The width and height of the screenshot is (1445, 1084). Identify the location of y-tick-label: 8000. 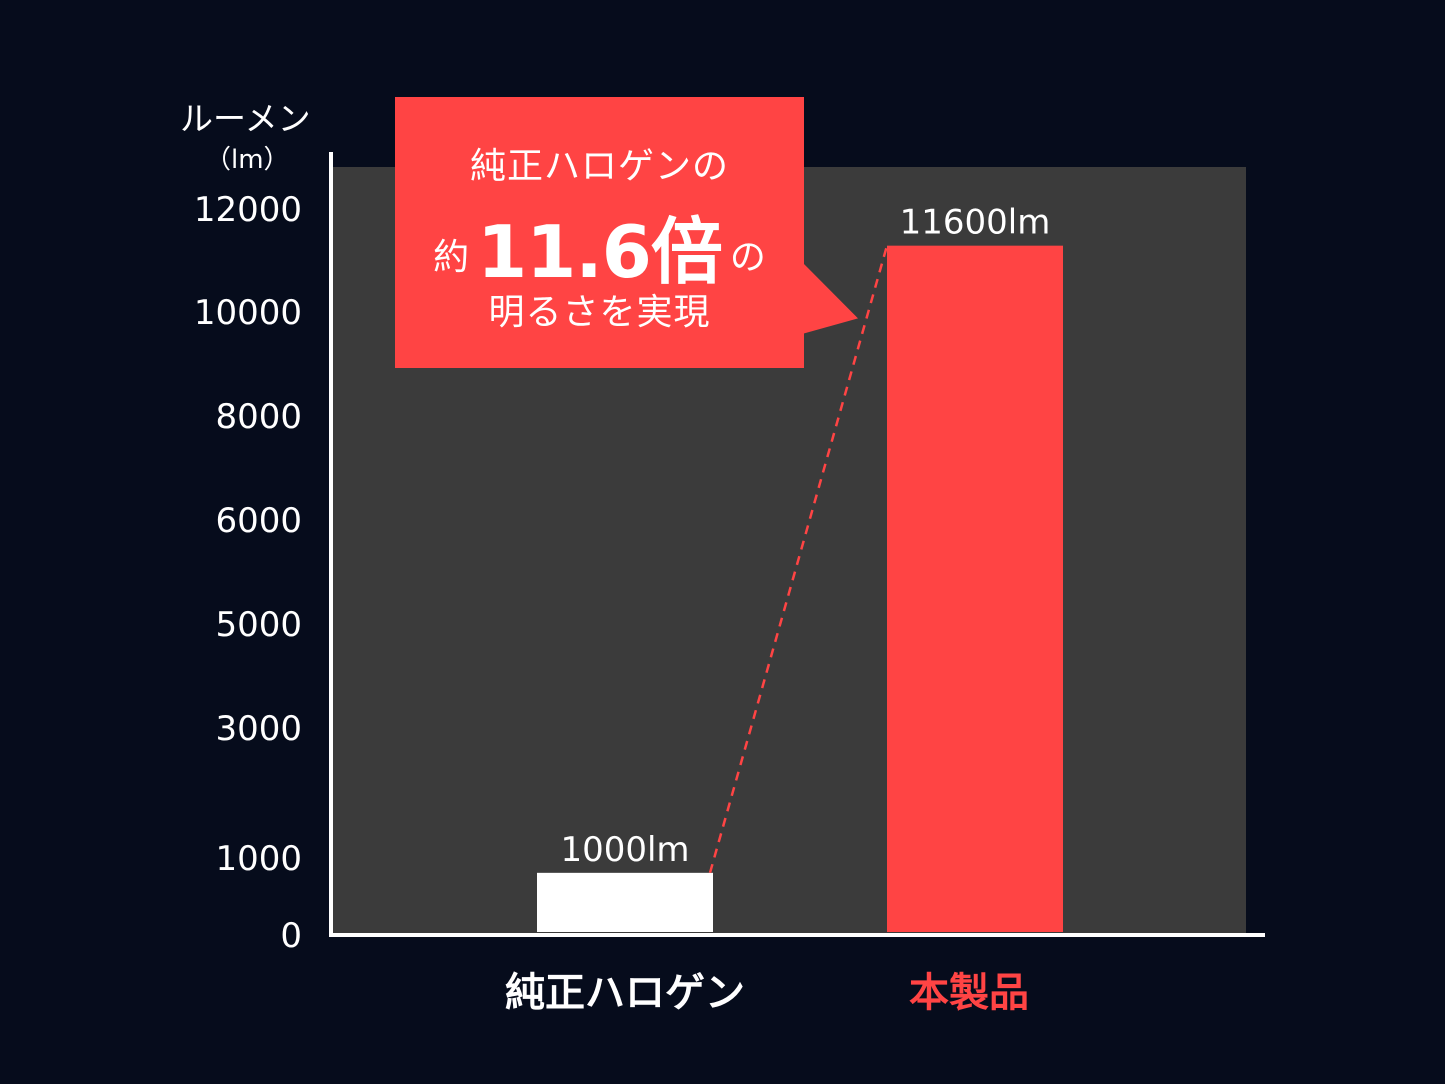
(258, 417).